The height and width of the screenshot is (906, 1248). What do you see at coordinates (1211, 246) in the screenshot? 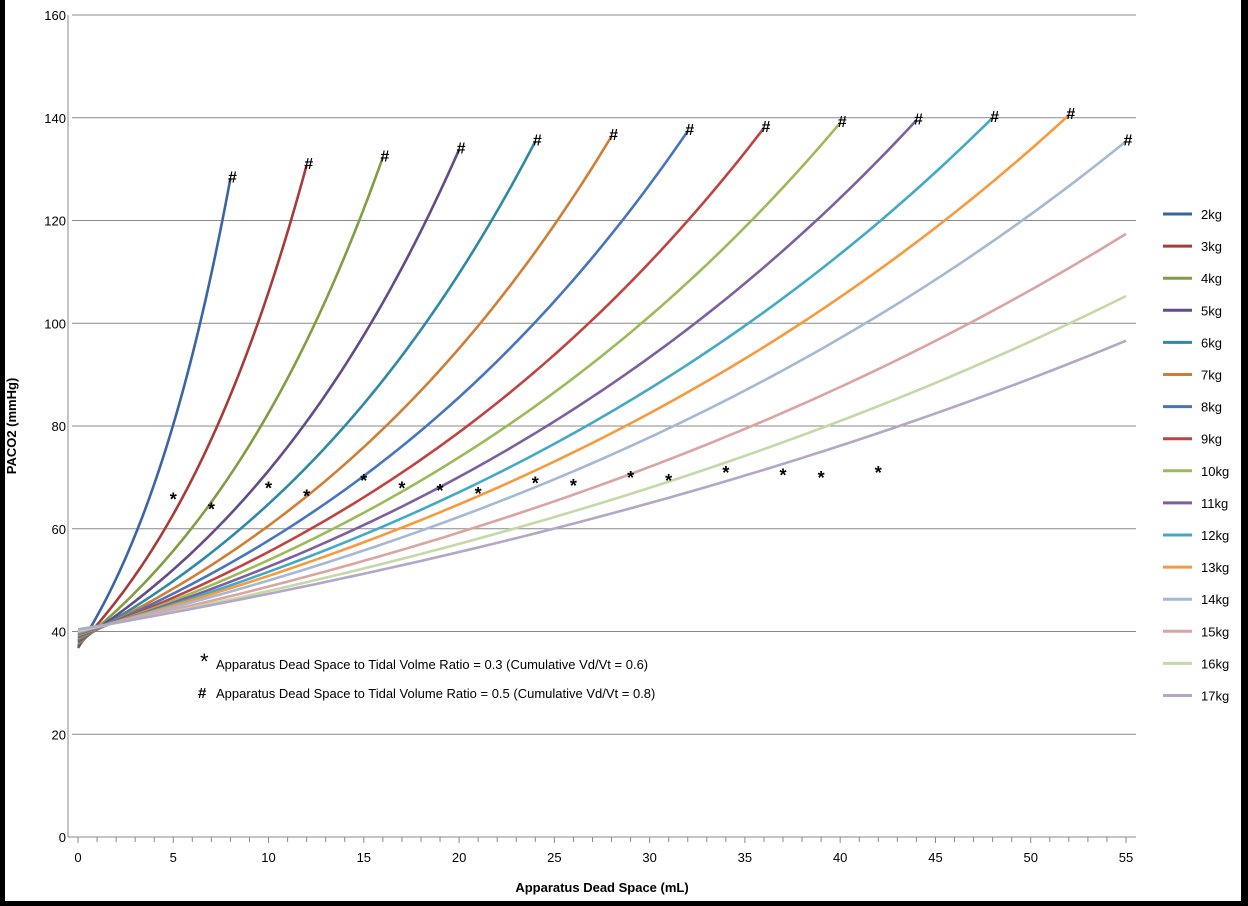
I see `legend-label-3kg: 3kg` at bounding box center [1211, 246].